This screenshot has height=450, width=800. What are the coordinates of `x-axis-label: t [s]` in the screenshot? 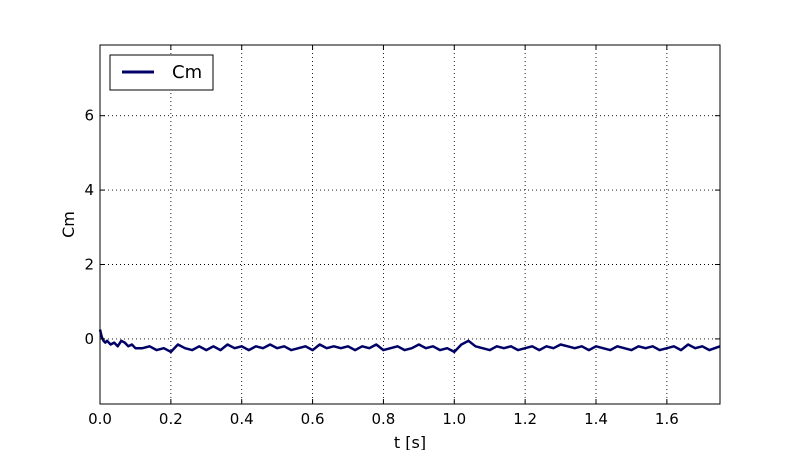 It's located at (410, 441).